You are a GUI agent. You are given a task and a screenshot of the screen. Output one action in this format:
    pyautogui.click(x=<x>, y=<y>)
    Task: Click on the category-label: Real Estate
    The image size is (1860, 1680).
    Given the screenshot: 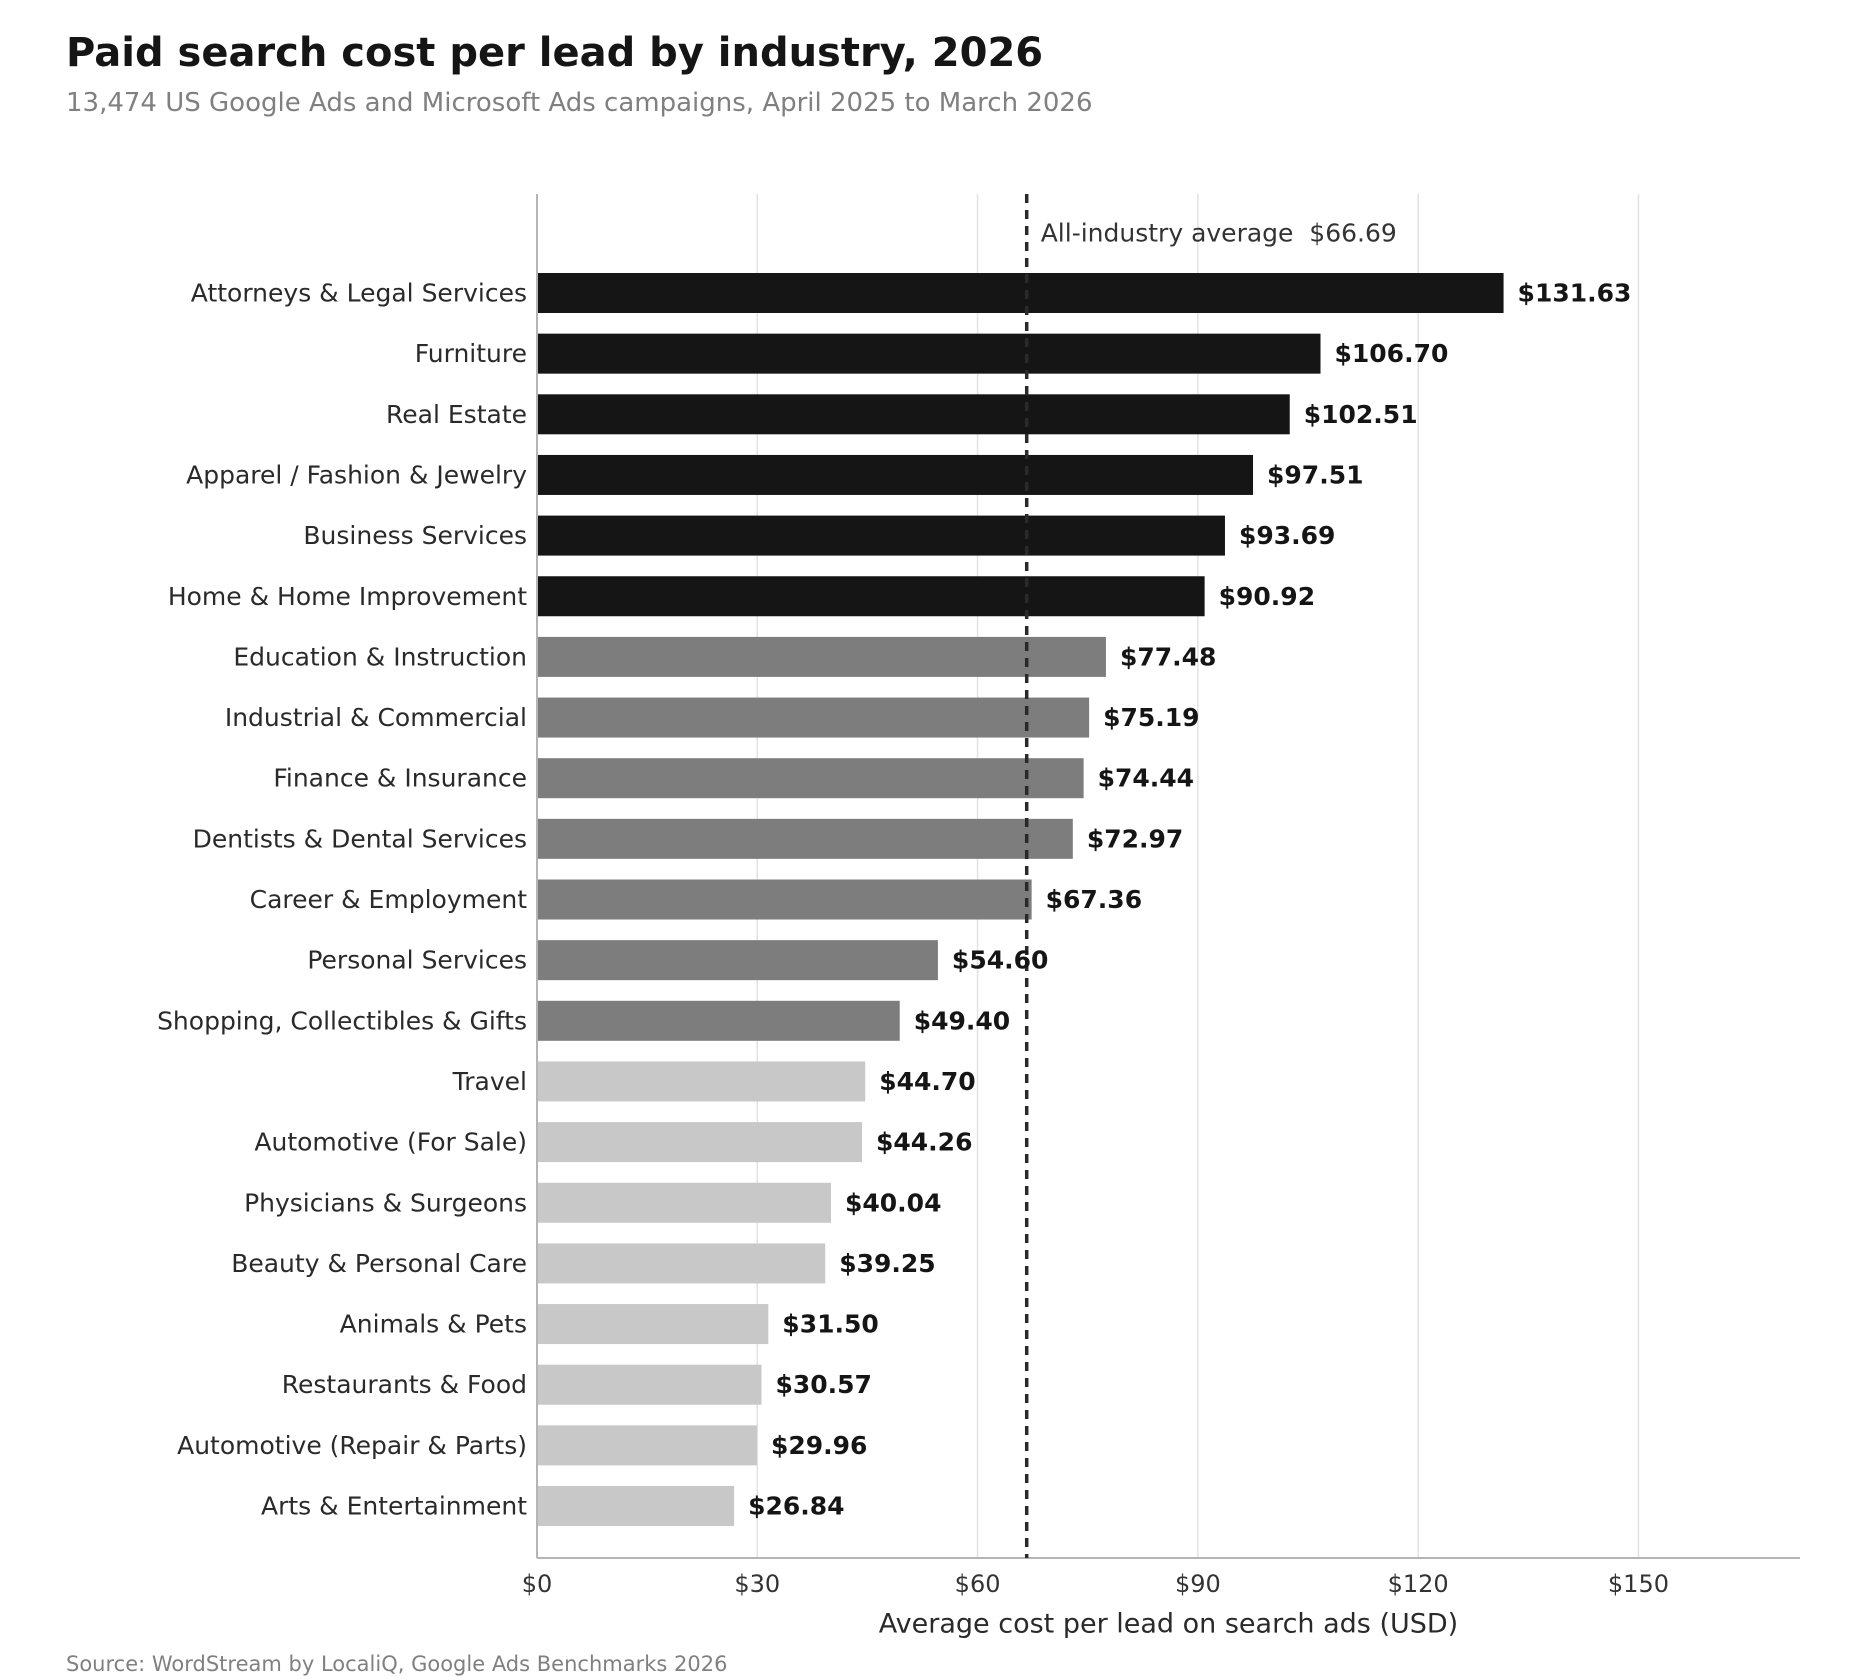 What is the action you would take?
    pyautogui.click(x=456, y=414)
    